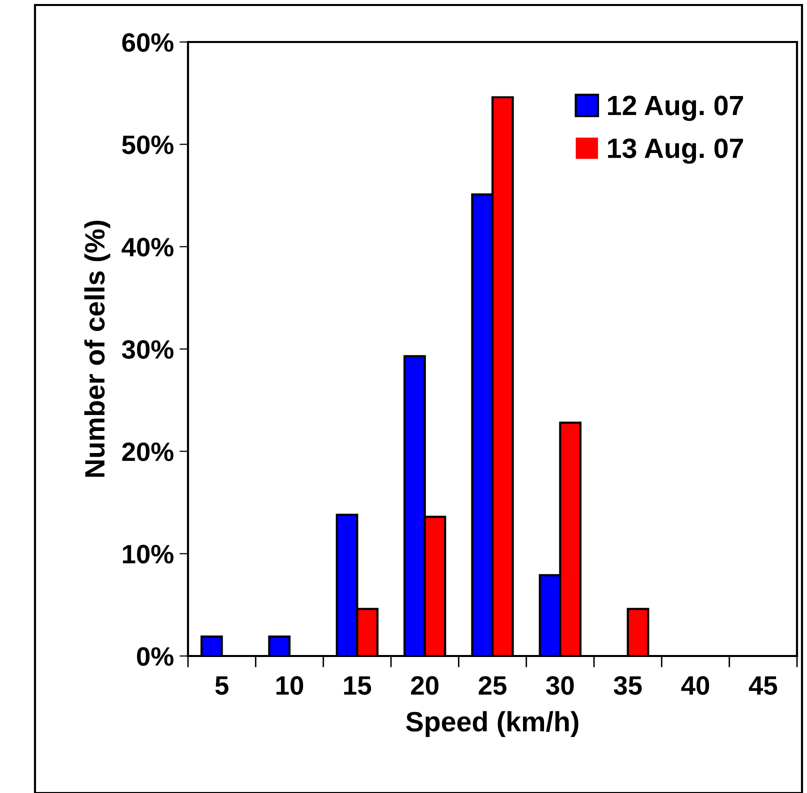 The image size is (807, 793). I want to click on y-axis-title: Number of cells (%), so click(97, 348).